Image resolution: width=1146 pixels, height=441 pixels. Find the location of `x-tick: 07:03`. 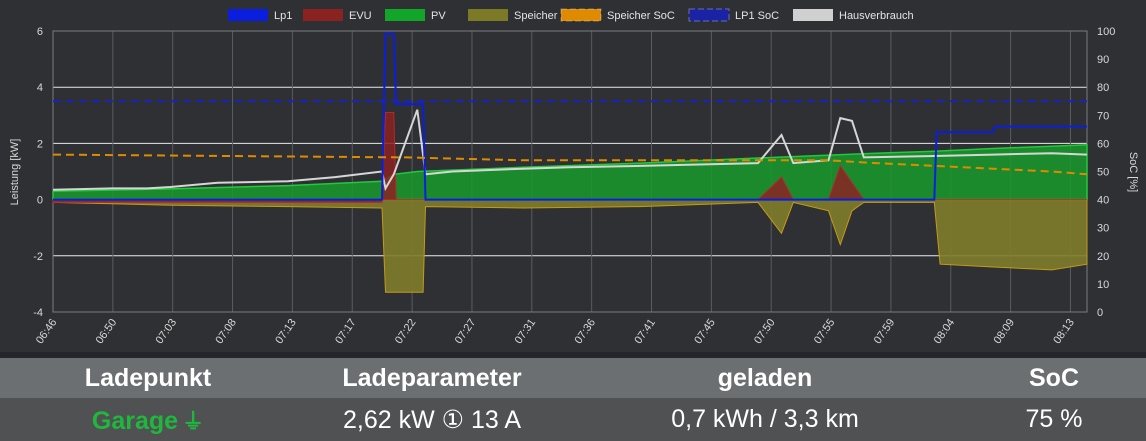

x-tick: 07:03 is located at coordinates (167, 331).